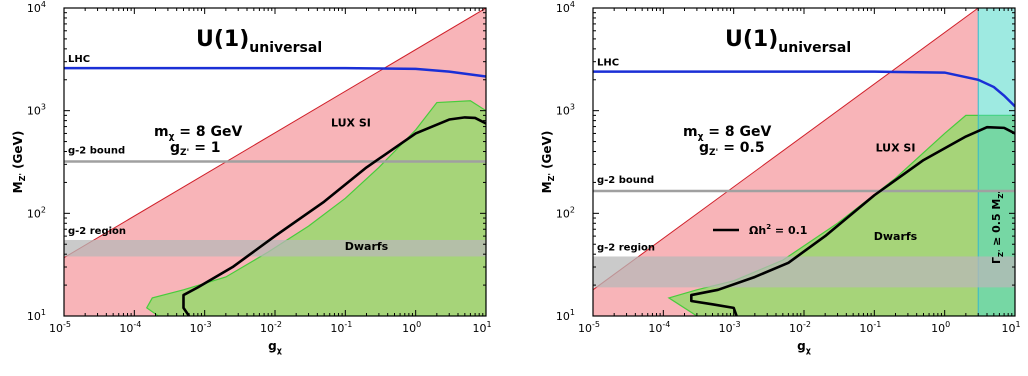 Image resolution: width=1028 pixels, height=376 pixels. Describe the element at coordinates (789, 230) in the screenshot. I see `legend-relic-rest: = 0.1` at that location.